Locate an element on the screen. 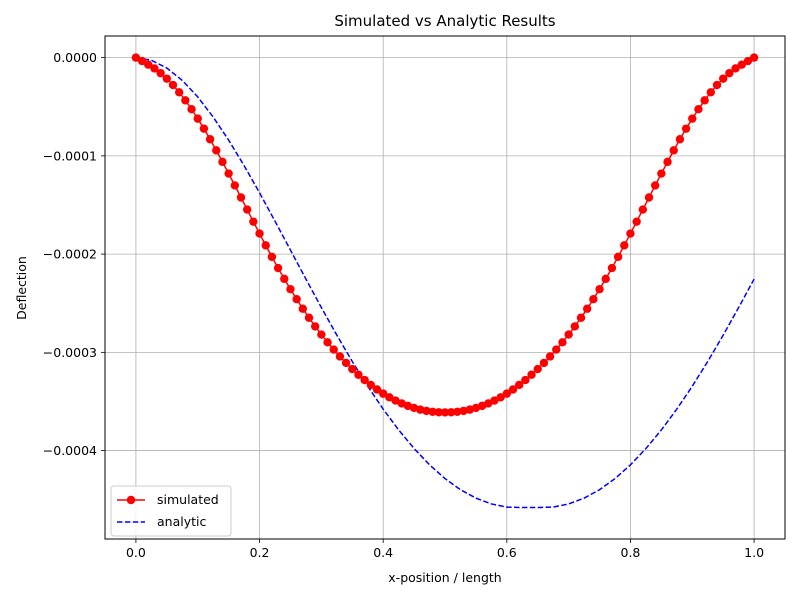 The width and height of the screenshot is (800, 600). x-ticks: 0.0 0.2 0.4 0.6 0.8 1.0 is located at coordinates (445, 549).